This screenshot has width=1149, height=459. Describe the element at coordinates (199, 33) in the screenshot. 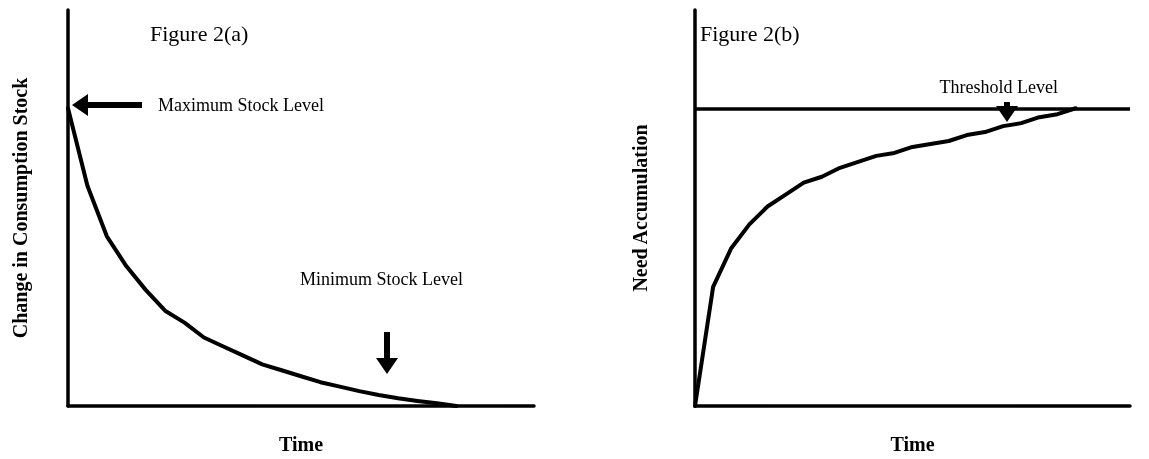

I see `caption: Figure 2(a)` at that location.